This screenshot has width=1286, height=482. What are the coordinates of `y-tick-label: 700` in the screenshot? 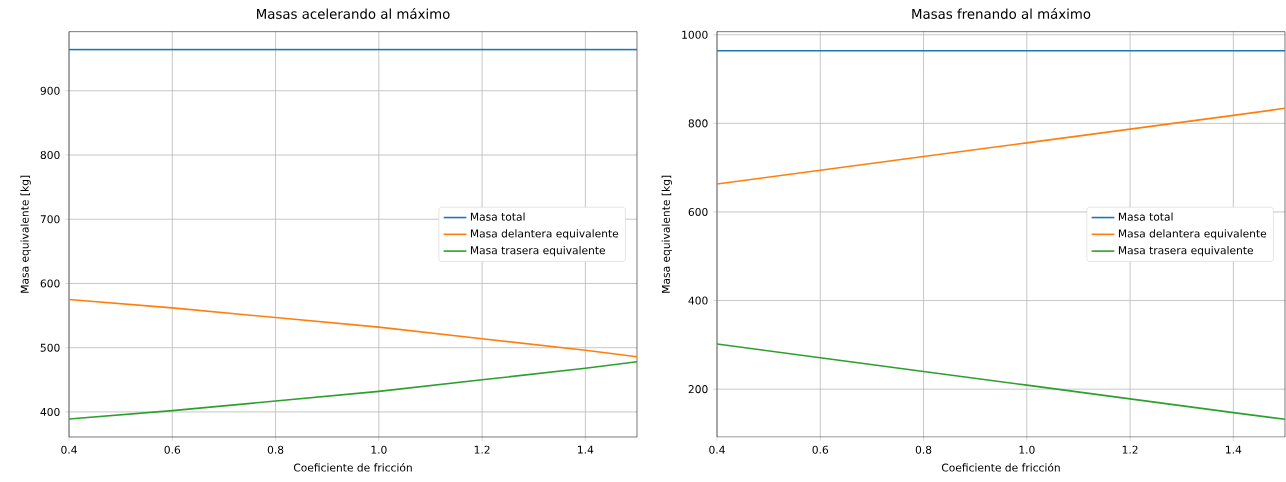 It's located at (50, 219).